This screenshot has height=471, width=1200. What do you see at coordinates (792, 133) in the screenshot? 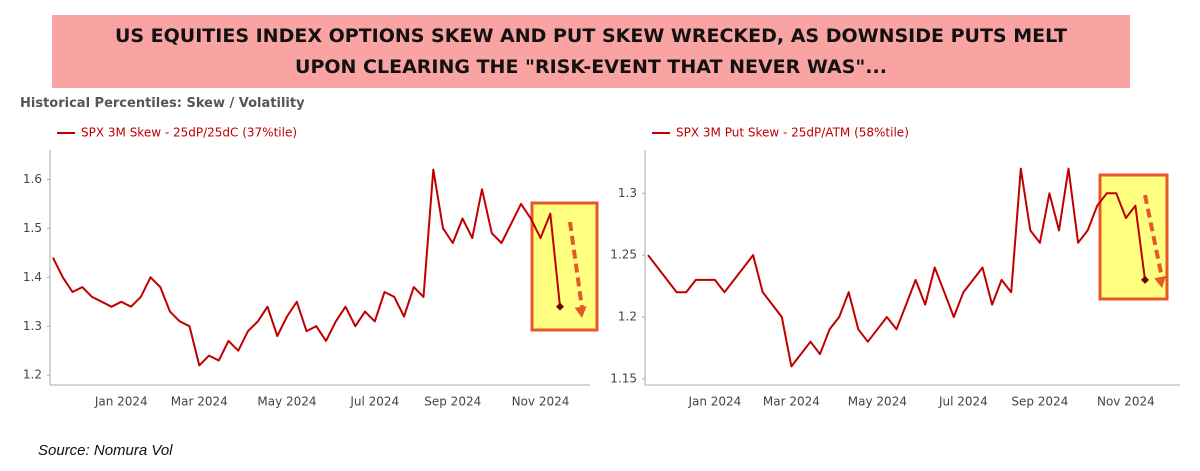
I see `legend-label: SPX 3M Put Skew - 25dP/ATM (58%tile)` at bounding box center [792, 133].